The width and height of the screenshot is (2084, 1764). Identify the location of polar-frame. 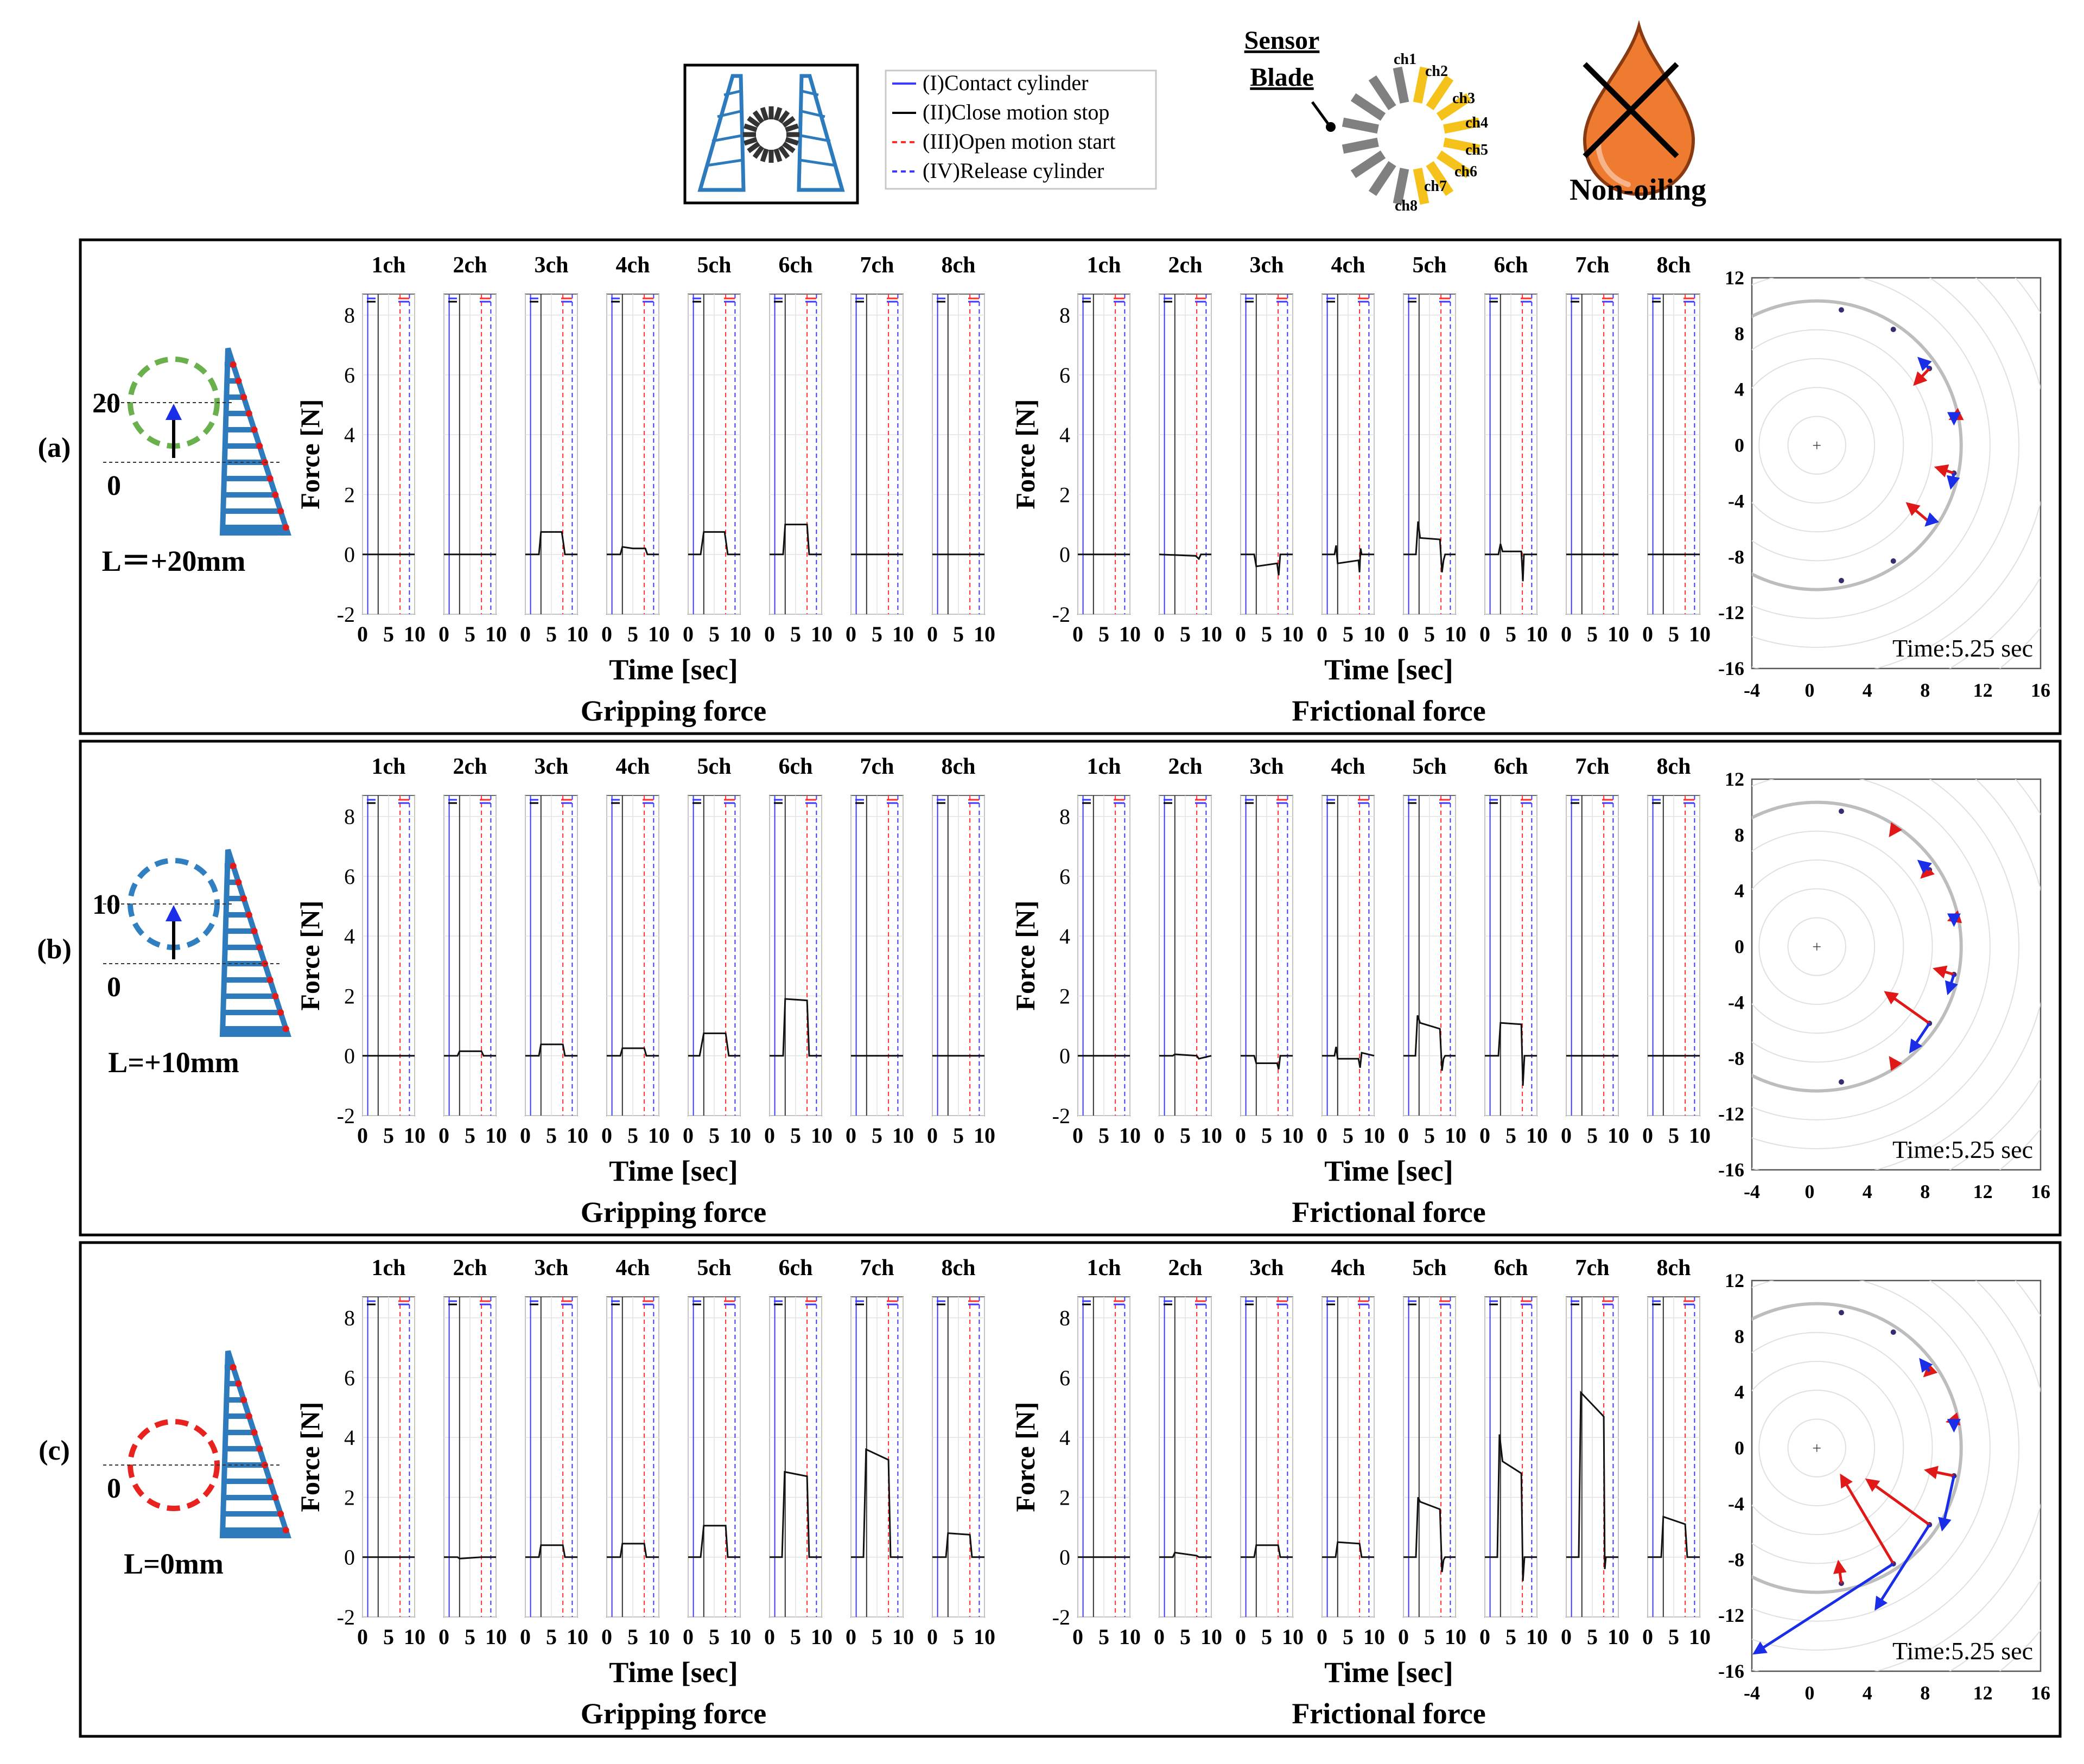
(1897, 974).